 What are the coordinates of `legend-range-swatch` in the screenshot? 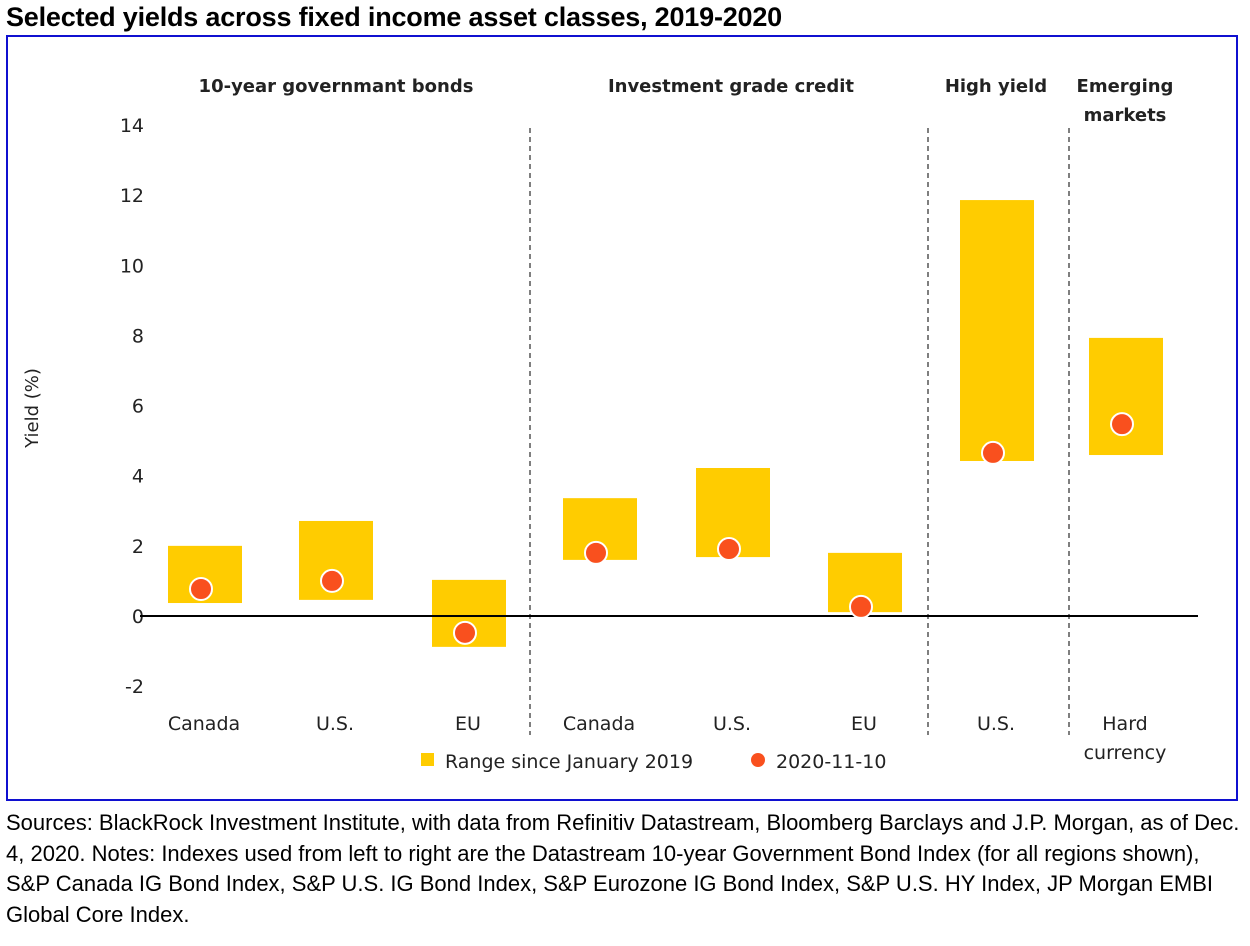 It's located at (427, 759).